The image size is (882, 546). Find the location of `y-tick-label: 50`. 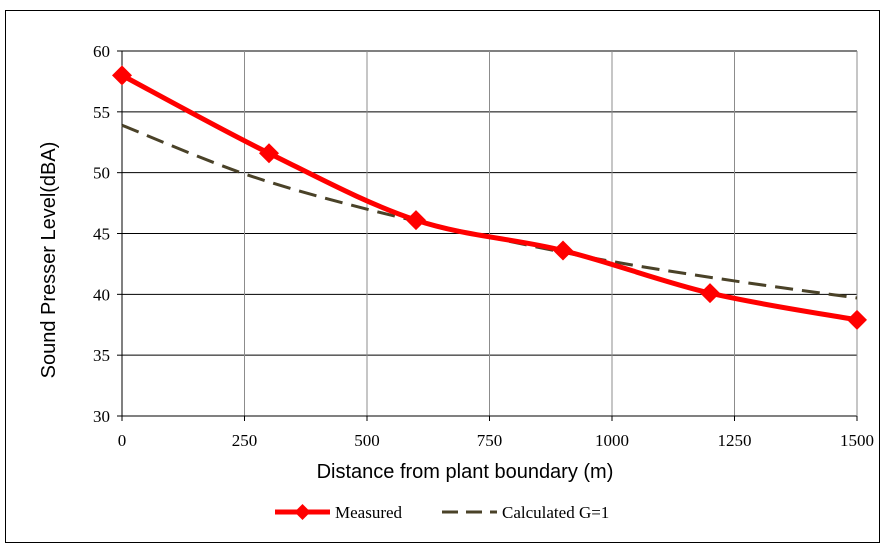

y-tick-label: 50 is located at coordinates (101, 173).